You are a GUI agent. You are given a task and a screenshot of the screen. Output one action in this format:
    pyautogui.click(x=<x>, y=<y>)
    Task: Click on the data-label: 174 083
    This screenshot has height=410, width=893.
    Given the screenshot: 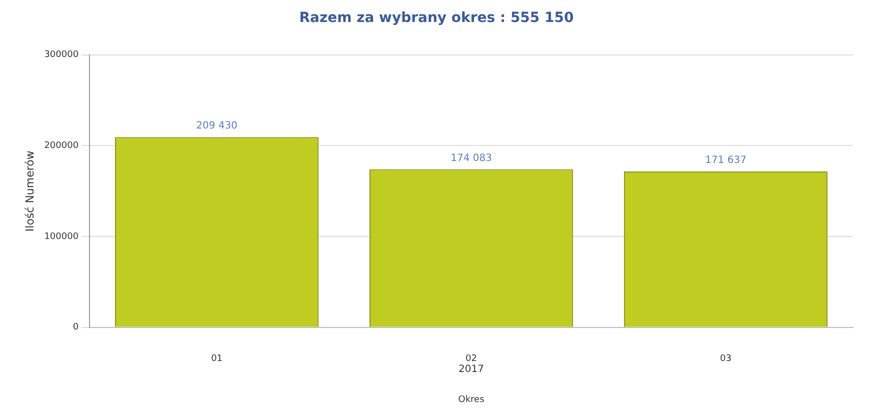 What is the action you would take?
    pyautogui.click(x=471, y=158)
    